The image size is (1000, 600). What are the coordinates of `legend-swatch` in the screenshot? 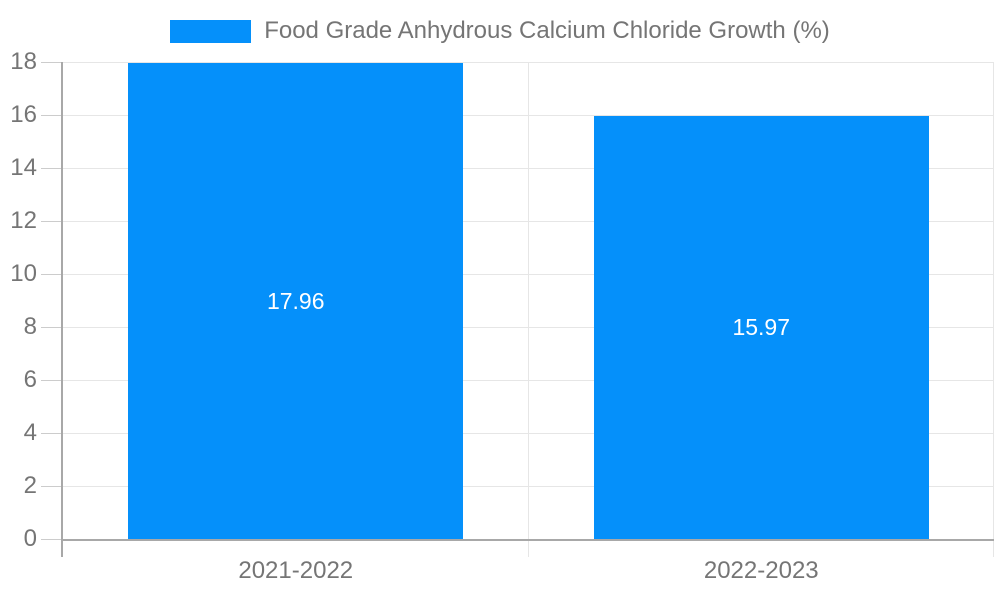 It's located at (211, 31).